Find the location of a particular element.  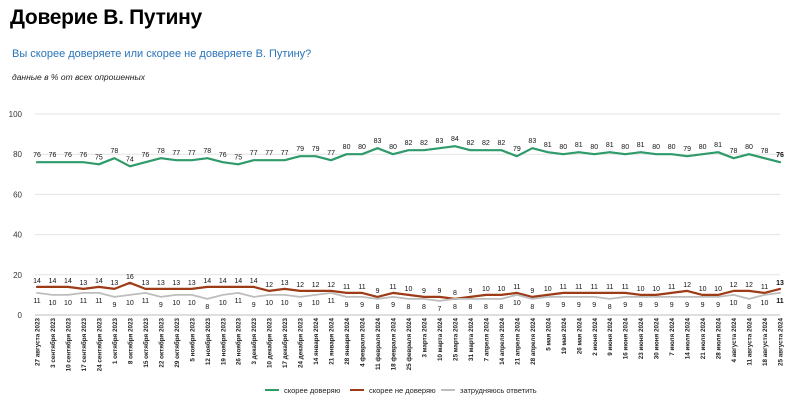

x-tick-label: 12 ноября 2023 is located at coordinates (208, 342).